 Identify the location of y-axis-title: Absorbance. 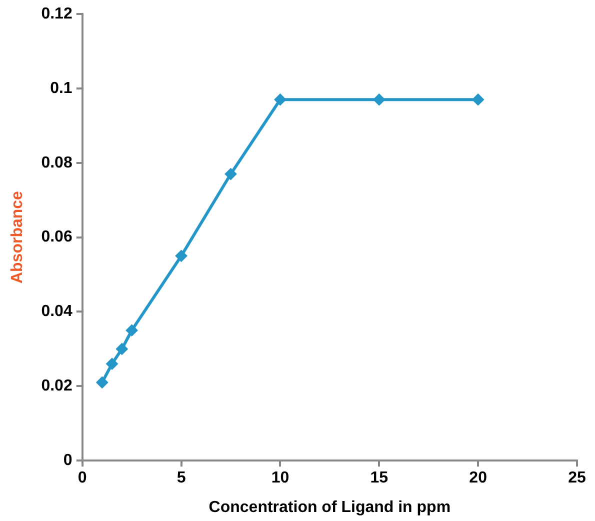
(17, 237).